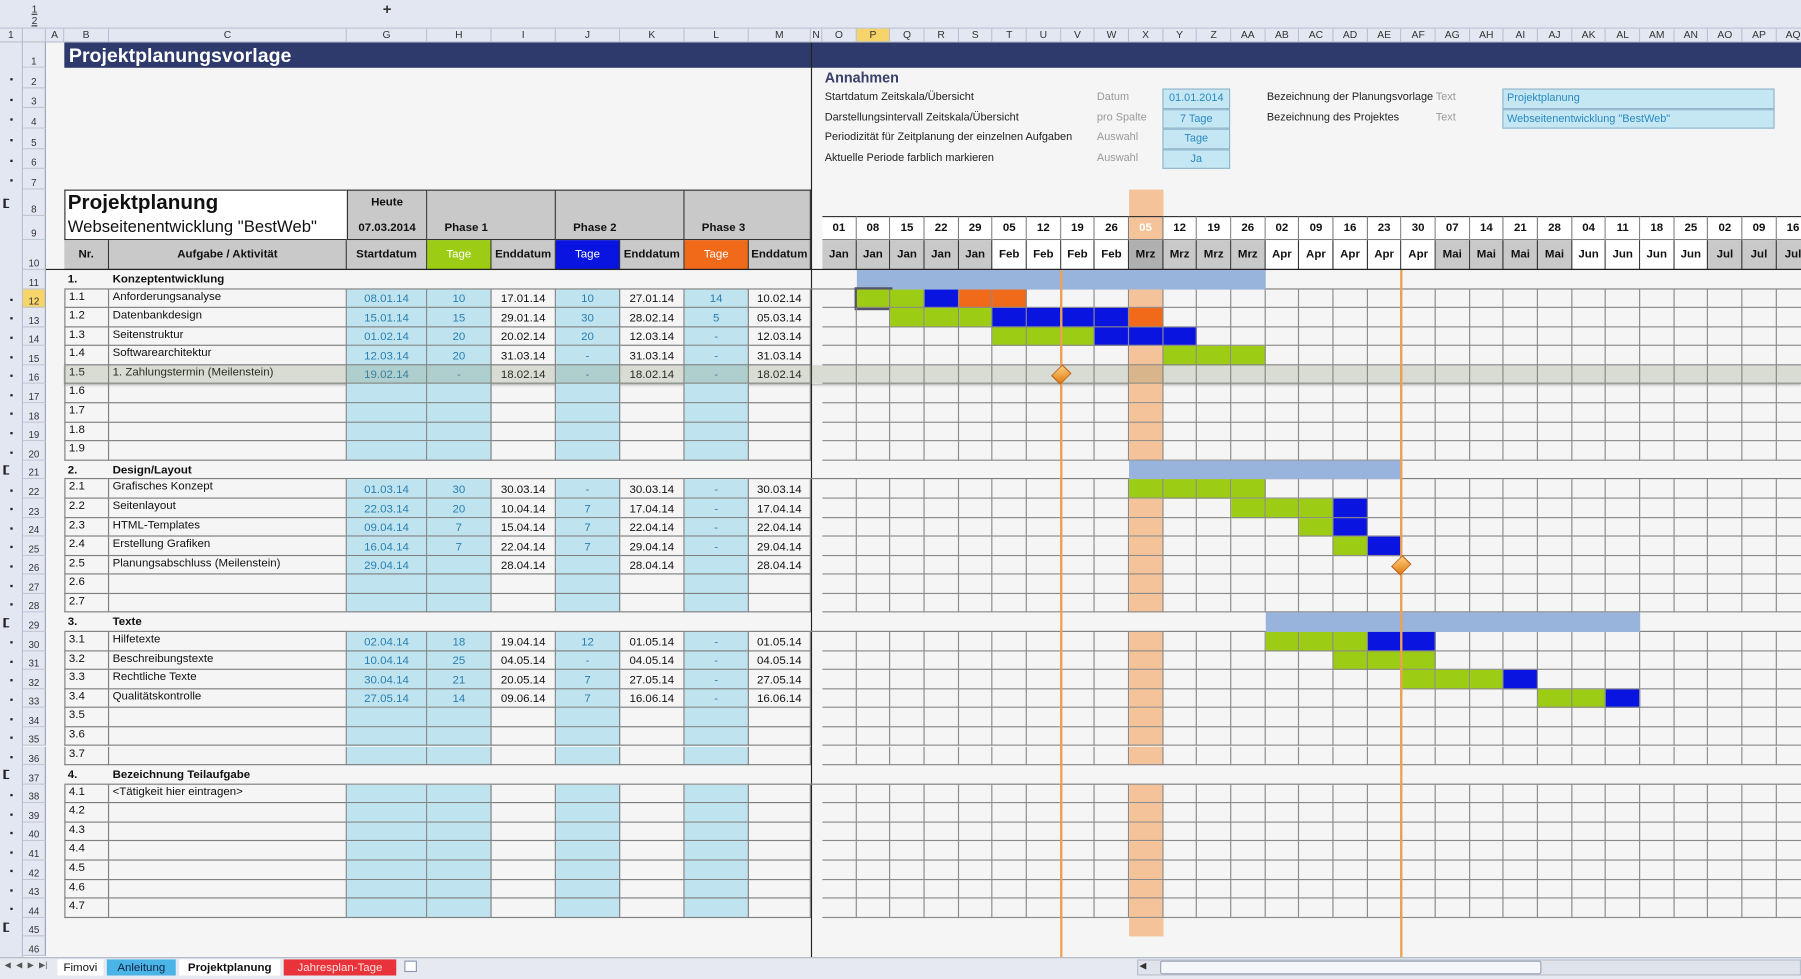  I want to click on task-cell-start: 08.01.14, so click(387, 299).